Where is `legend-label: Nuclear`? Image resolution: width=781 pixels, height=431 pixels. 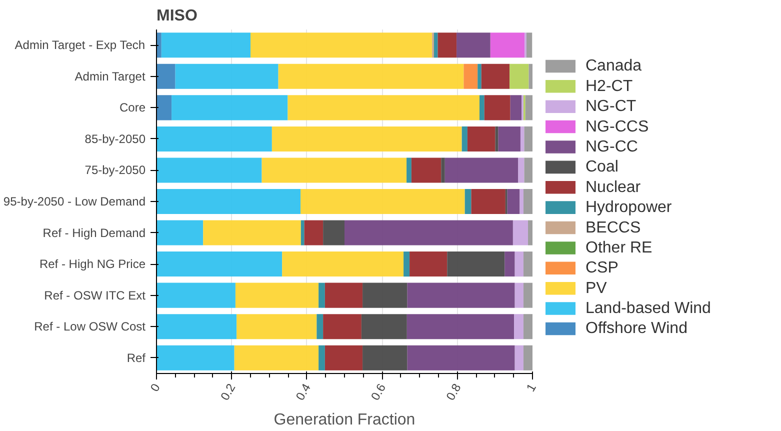 legend-label: Nuclear is located at coordinates (614, 187).